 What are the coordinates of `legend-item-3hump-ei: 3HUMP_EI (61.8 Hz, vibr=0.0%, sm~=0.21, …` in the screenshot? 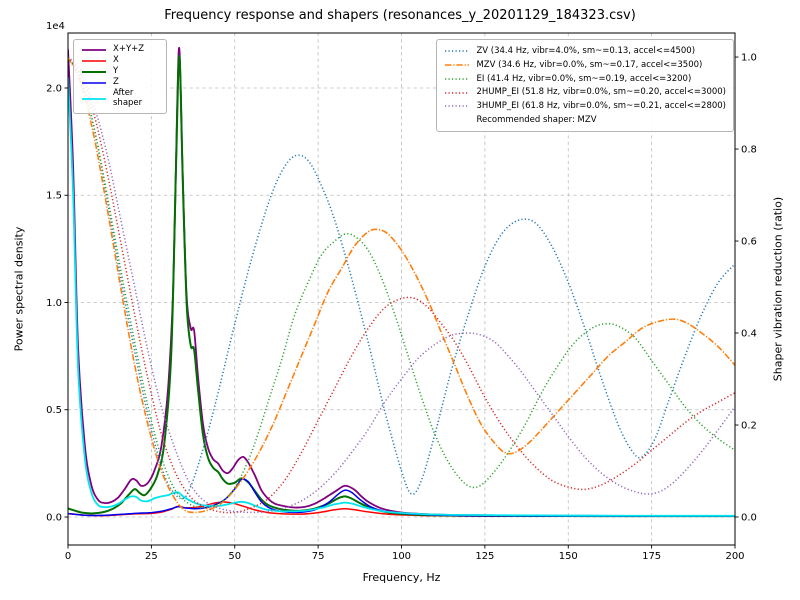 It's located at (585, 106).